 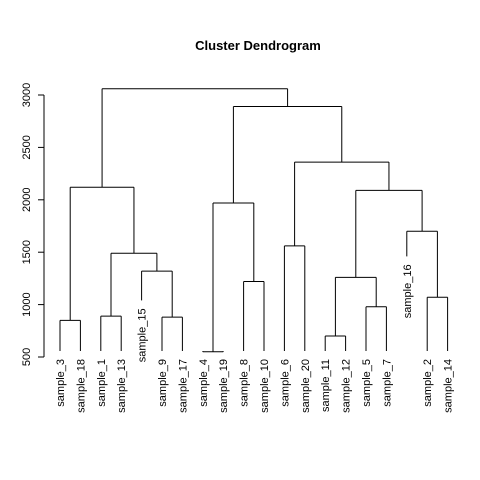 What do you see at coordinates (326, 385) in the screenshot?
I see `leaf-label: sample_11` at bounding box center [326, 385].